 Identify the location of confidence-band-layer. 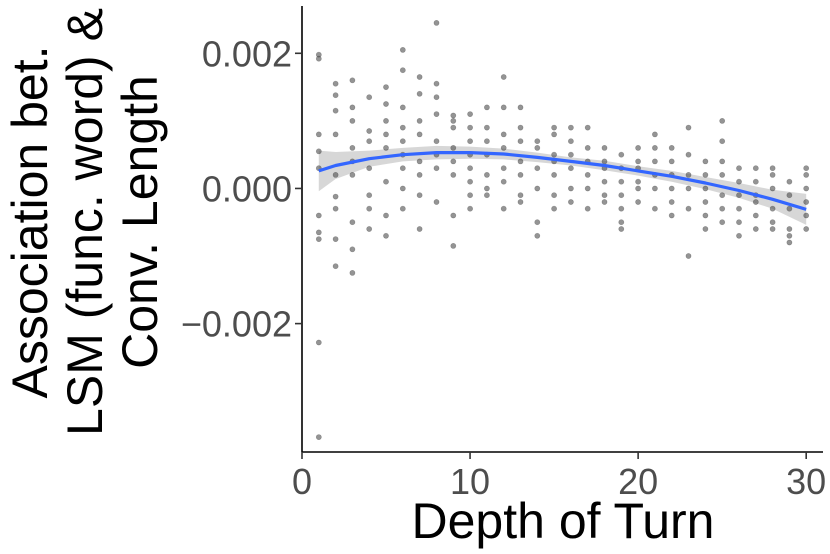
(562, 185).